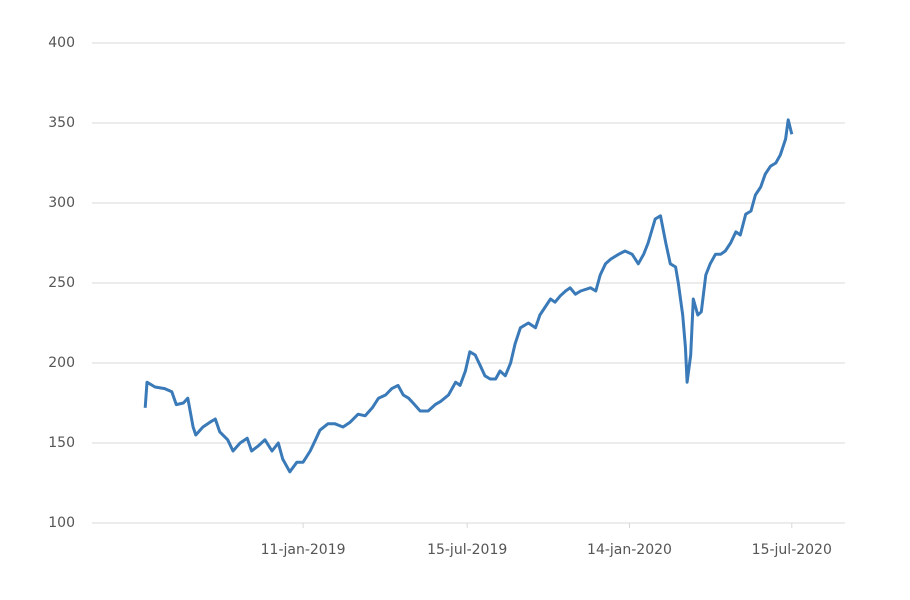 The height and width of the screenshot is (600, 910). What do you see at coordinates (303, 550) in the screenshot?
I see `x-tick-label: 11-jan-2019` at bounding box center [303, 550].